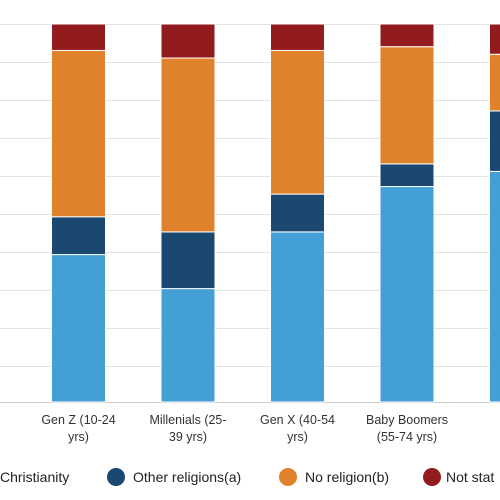 The height and width of the screenshot is (500, 500). I want to click on x-tick-label-2: Millenials (25-39 yrs), so click(187, 428).